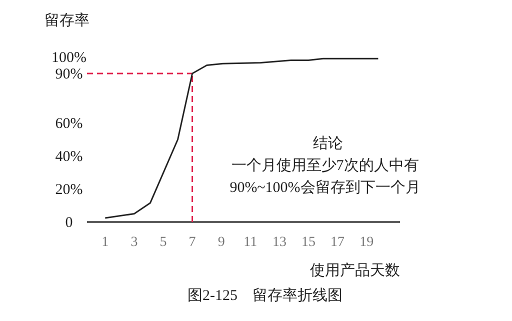 The width and height of the screenshot is (512, 321). What do you see at coordinates (69, 190) in the screenshot?
I see `y-tick-label: 20%` at bounding box center [69, 190].